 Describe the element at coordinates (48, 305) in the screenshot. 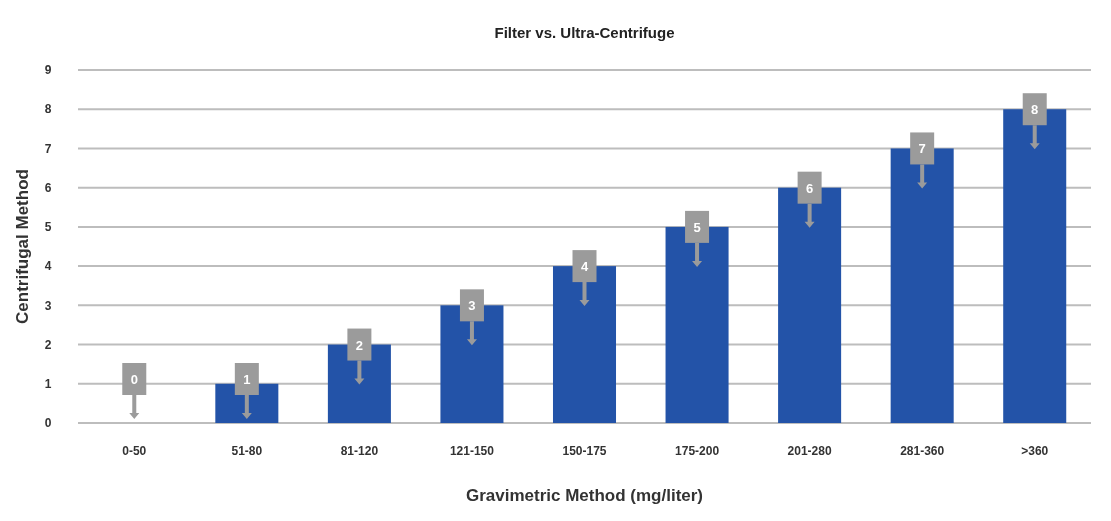

I see `y-tick-label: 3` at that location.